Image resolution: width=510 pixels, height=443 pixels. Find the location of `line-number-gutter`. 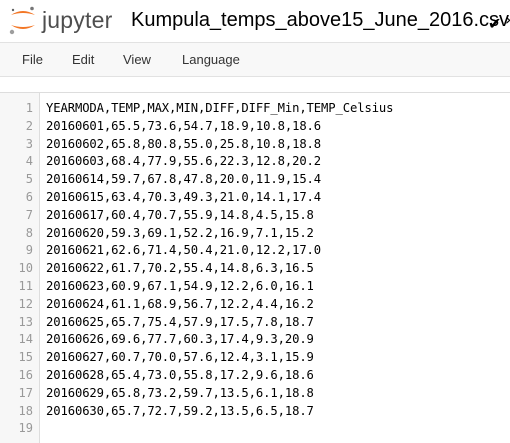

line-number-gutter is located at coordinates (20, 268).